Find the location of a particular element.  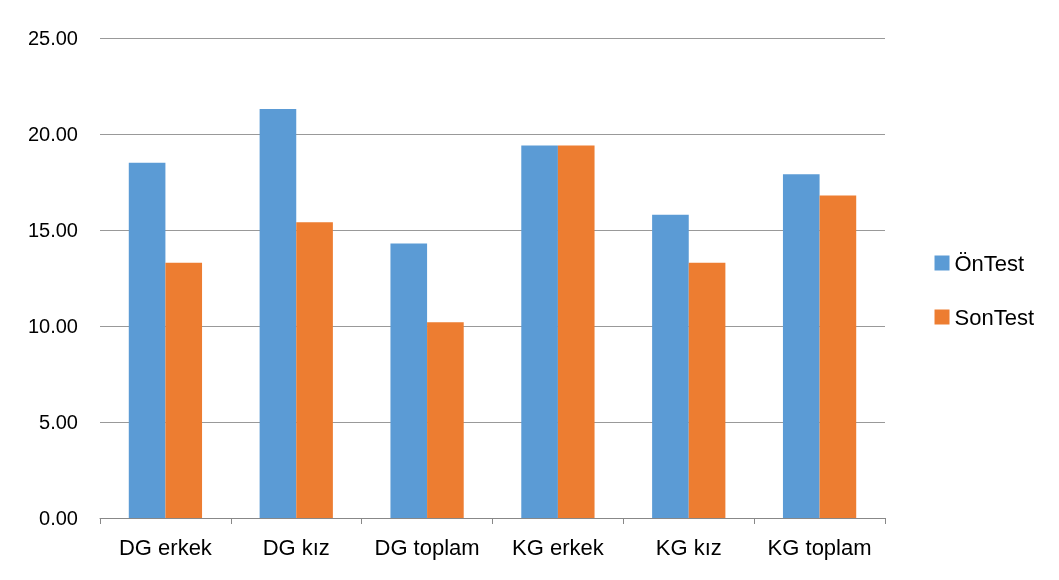

y-tick-label: 25.00 is located at coordinates (52, 38).